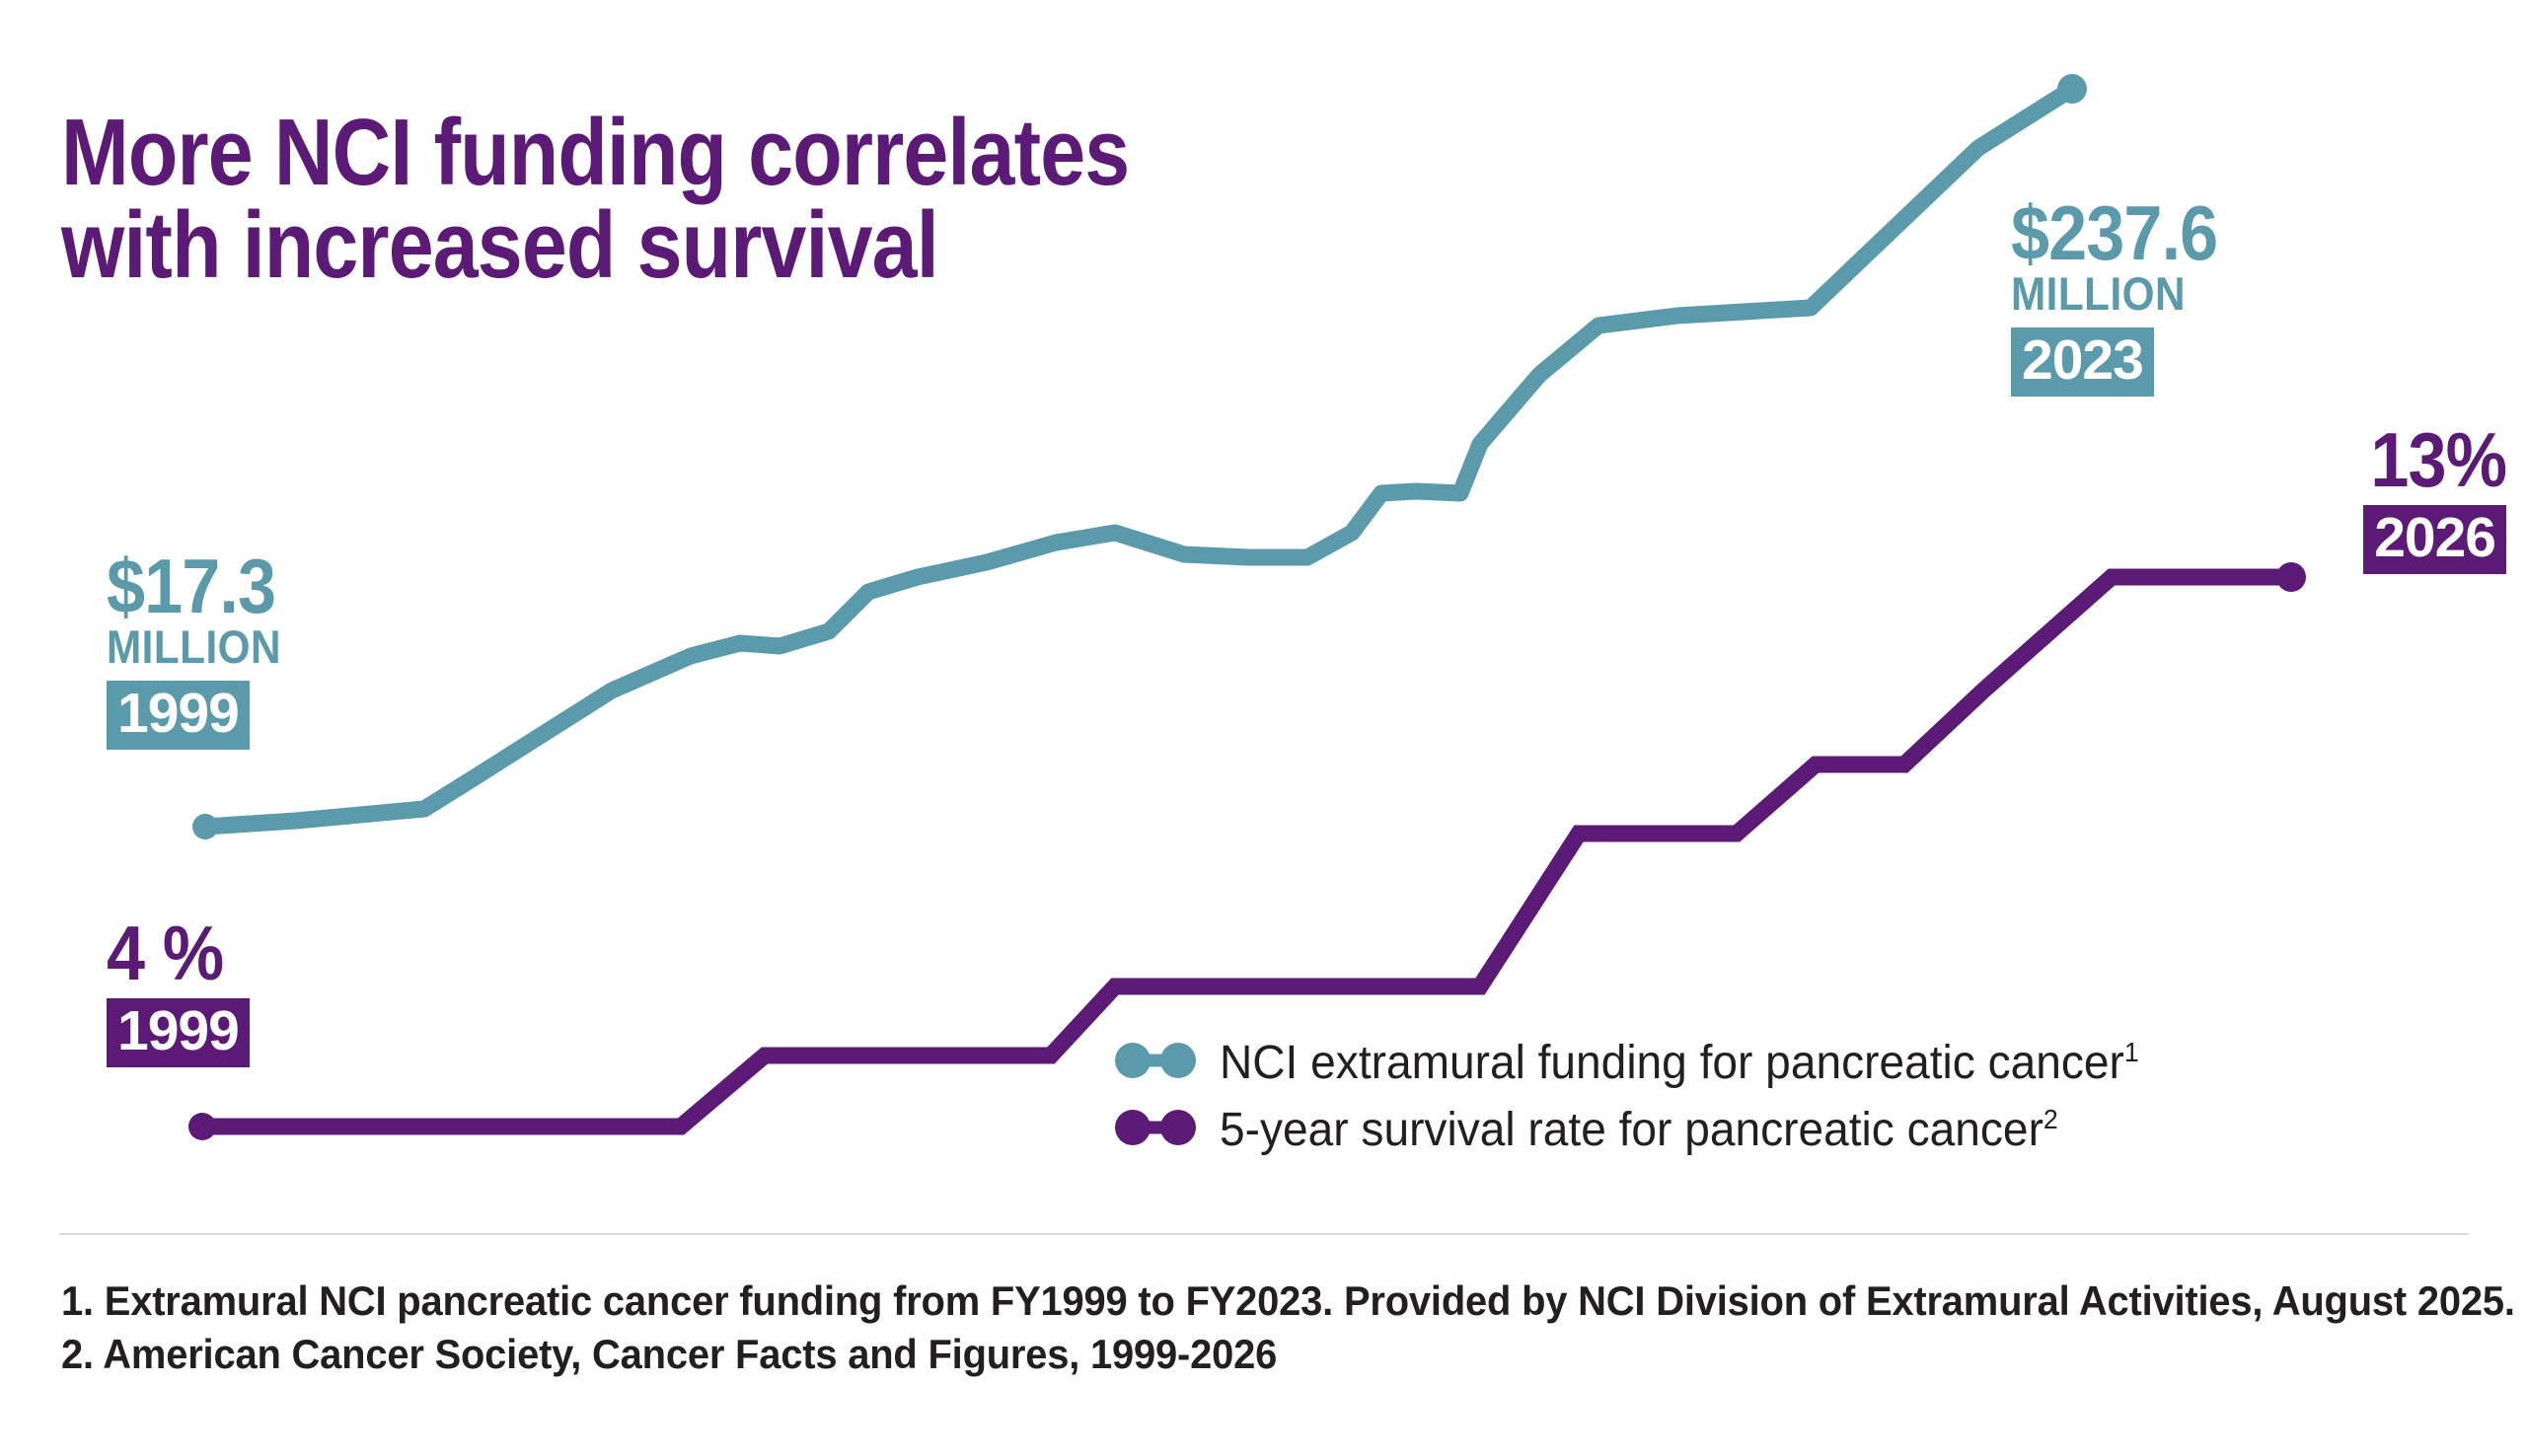 The image size is (2526, 1456). What do you see at coordinates (2050, 1118) in the screenshot?
I see `legend-item-survival-footnote-marker: 2` at bounding box center [2050, 1118].